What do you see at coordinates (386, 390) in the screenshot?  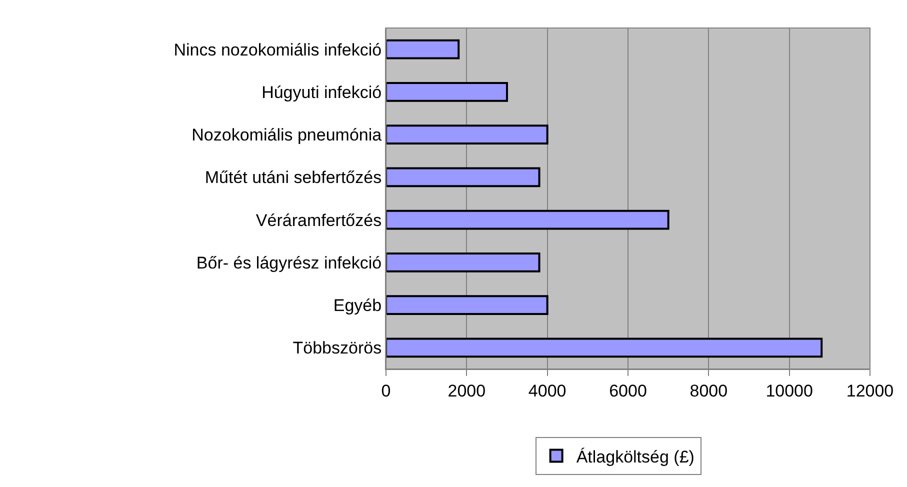 I see `x-tick-label: 0` at bounding box center [386, 390].